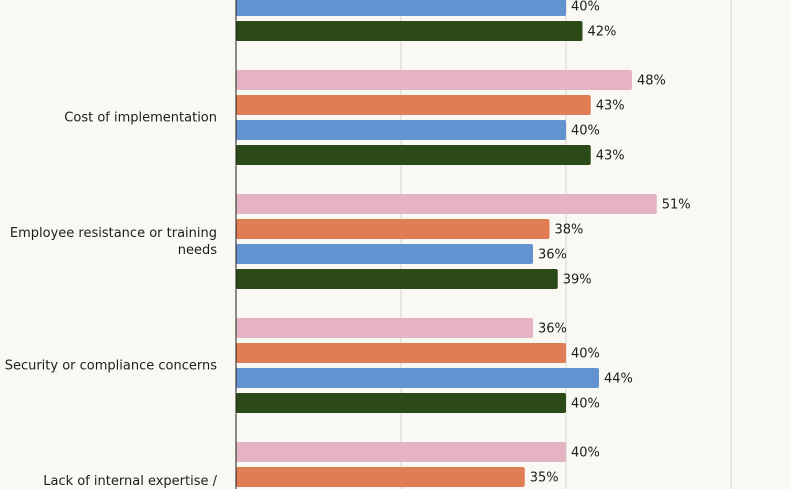 Image resolution: width=790 pixels, height=489 pixels. What do you see at coordinates (113, 242) in the screenshot?
I see `category-label: Employee resistance or training needs` at bounding box center [113, 242].